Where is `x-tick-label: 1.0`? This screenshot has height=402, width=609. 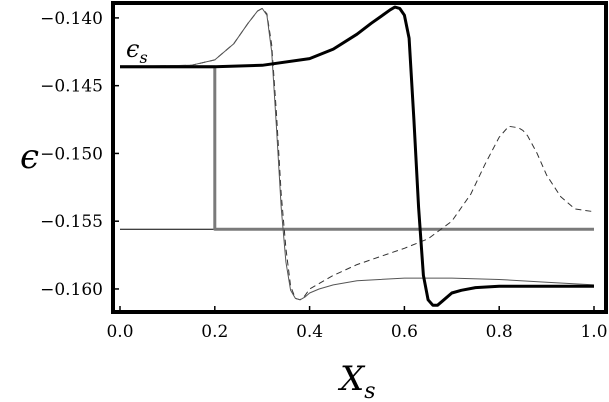 x-tick-label: 1.0 is located at coordinates (593, 332).